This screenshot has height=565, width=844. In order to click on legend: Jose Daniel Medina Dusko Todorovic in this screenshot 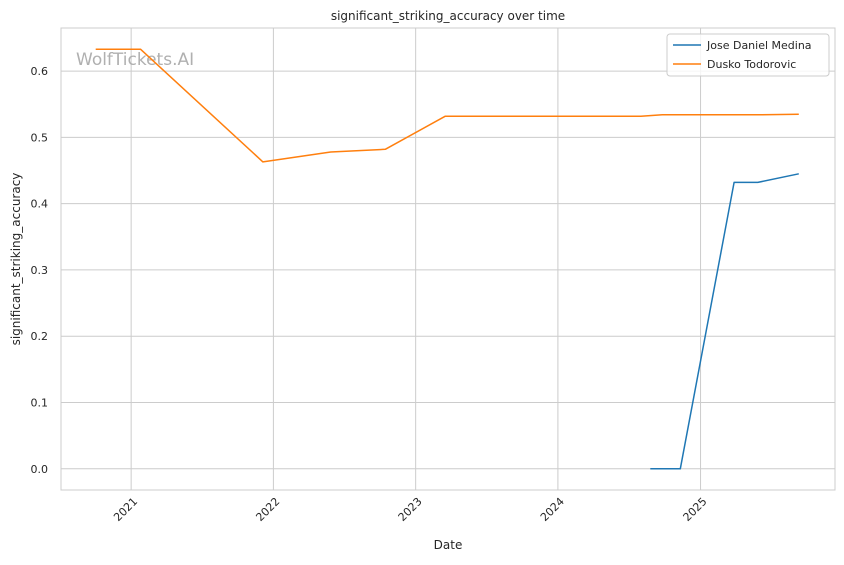, I will do `click(748, 55)`.